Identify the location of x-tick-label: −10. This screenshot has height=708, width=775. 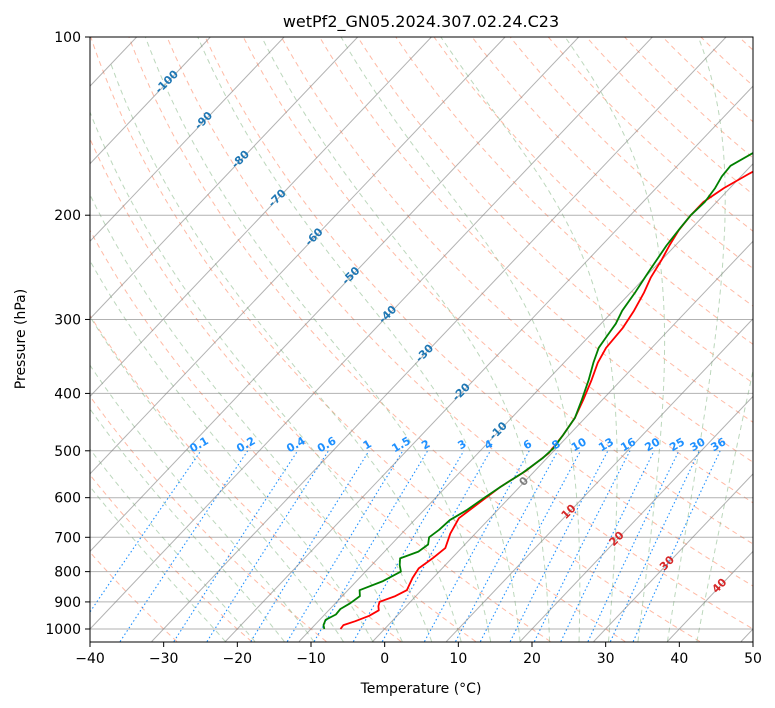
(311, 659).